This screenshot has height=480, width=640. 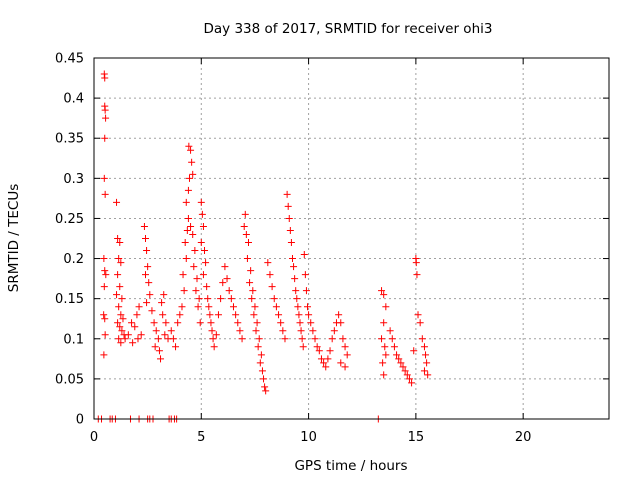 What do you see at coordinates (308, 437) in the screenshot?
I see `x-tick-label: 10` at bounding box center [308, 437].